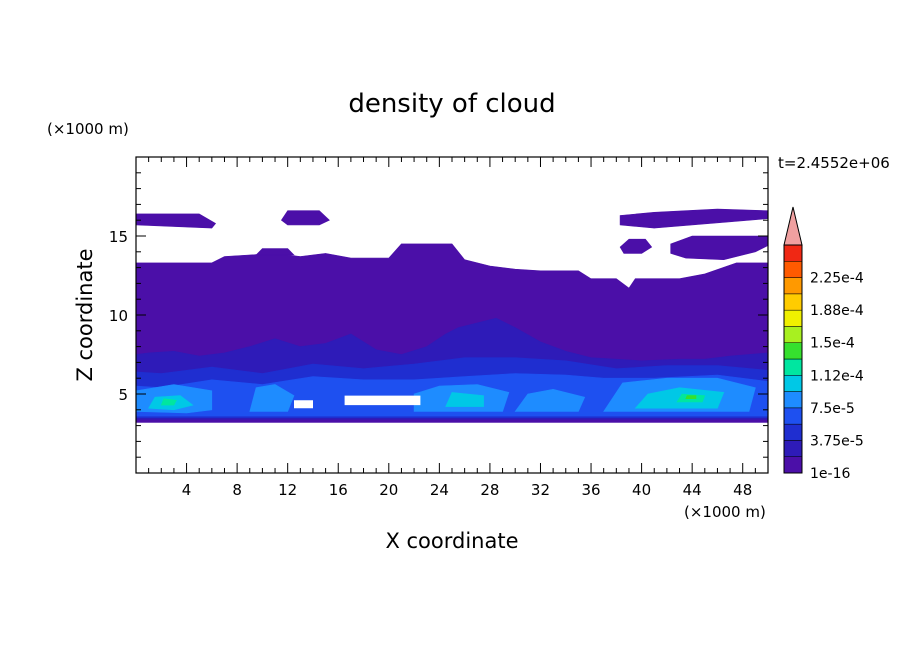 The width and height of the screenshot is (904, 654). Describe the element at coordinates (489, 490) in the screenshot. I see `x-tick-label: 28` at that location.